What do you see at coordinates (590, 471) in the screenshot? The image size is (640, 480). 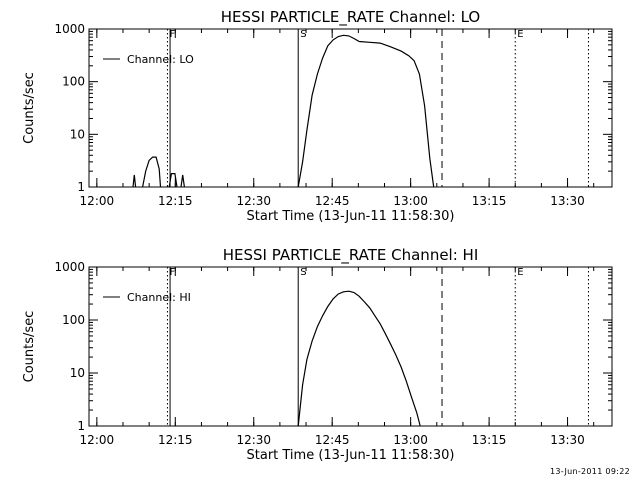 I see `timestamp-footer: 13-Jun-2011 09:22` at bounding box center [590, 471].